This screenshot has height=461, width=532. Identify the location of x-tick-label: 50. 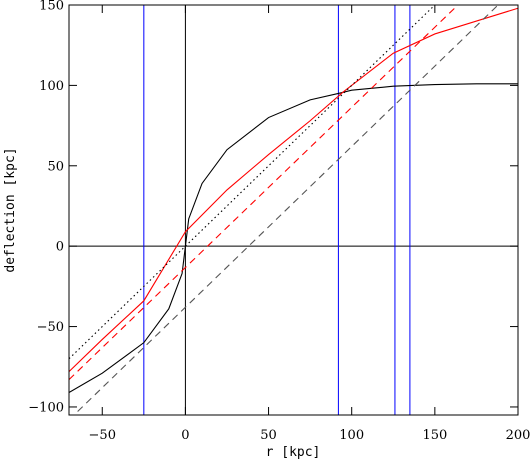
(268, 435).